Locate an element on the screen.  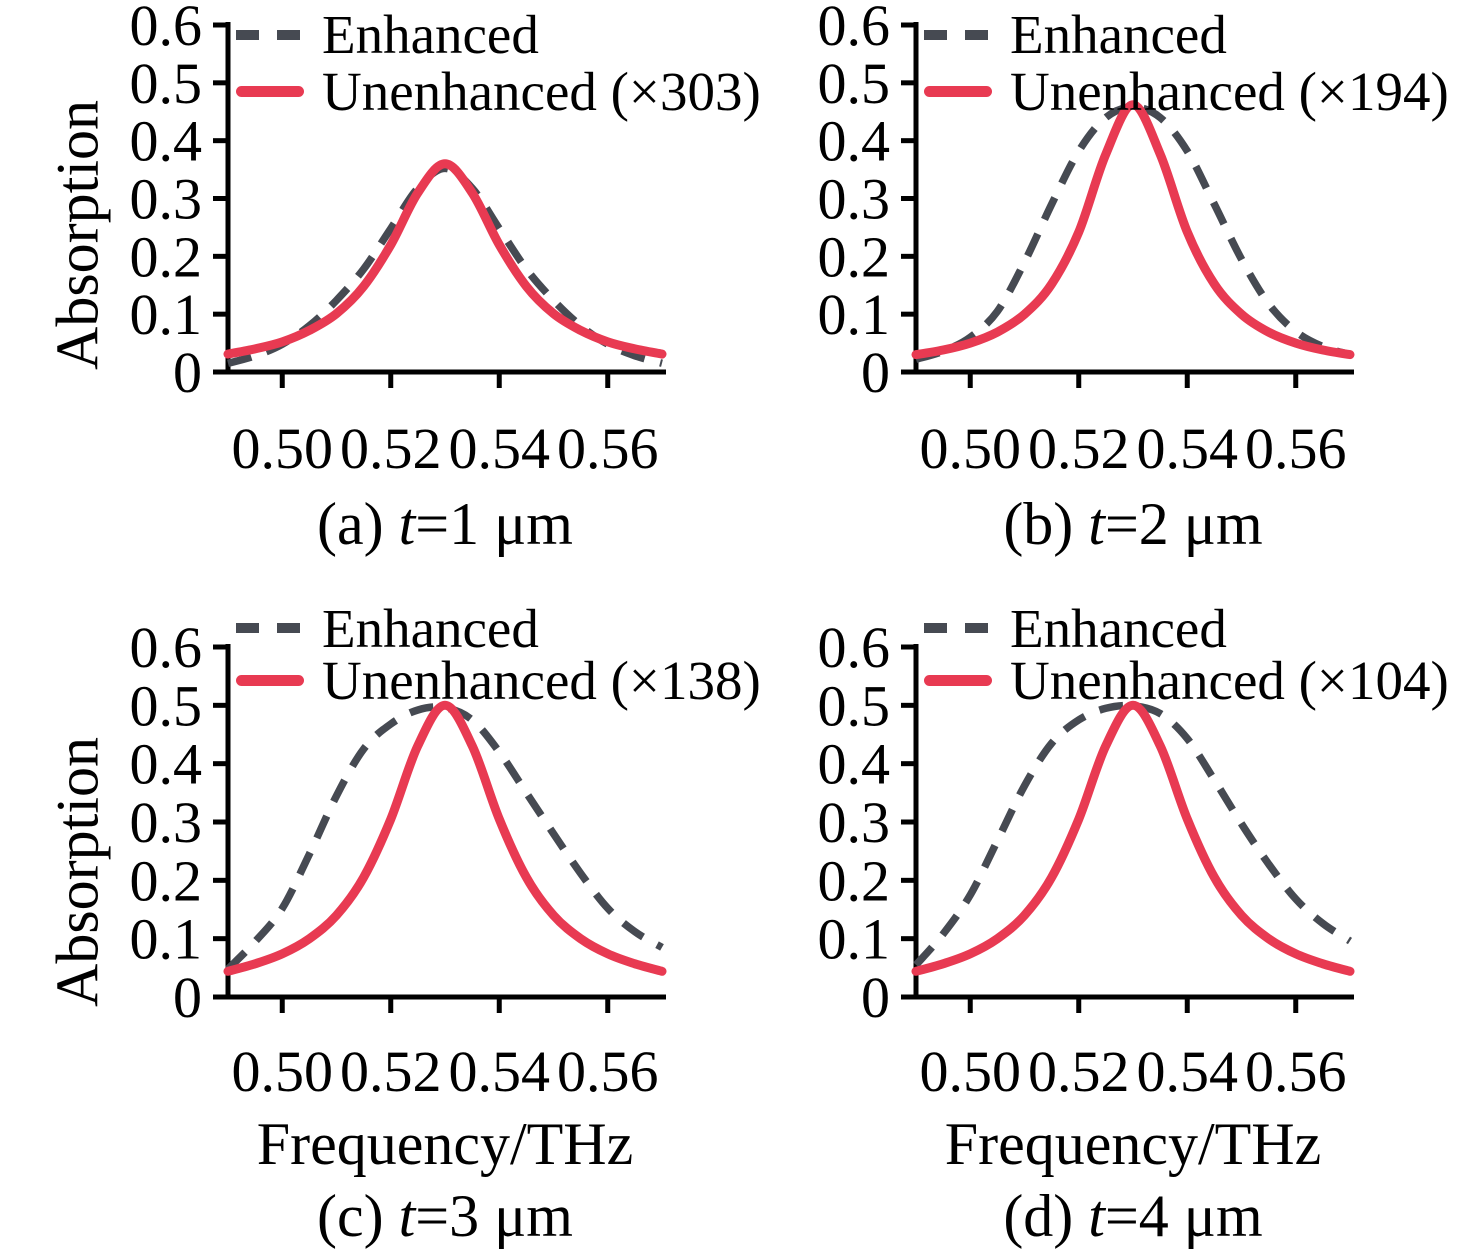
legend-item-unenhanced: Unenhanced (×104) is located at coordinates (1186, 680).